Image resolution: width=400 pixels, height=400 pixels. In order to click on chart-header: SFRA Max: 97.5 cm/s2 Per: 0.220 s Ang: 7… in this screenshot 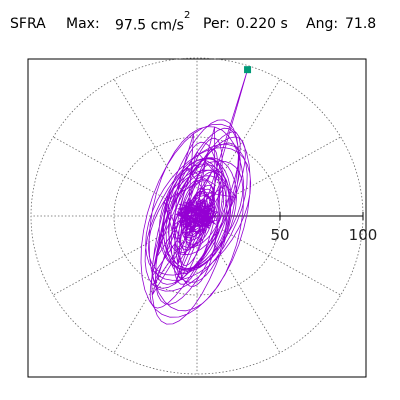, I will do `click(200, 24)`.